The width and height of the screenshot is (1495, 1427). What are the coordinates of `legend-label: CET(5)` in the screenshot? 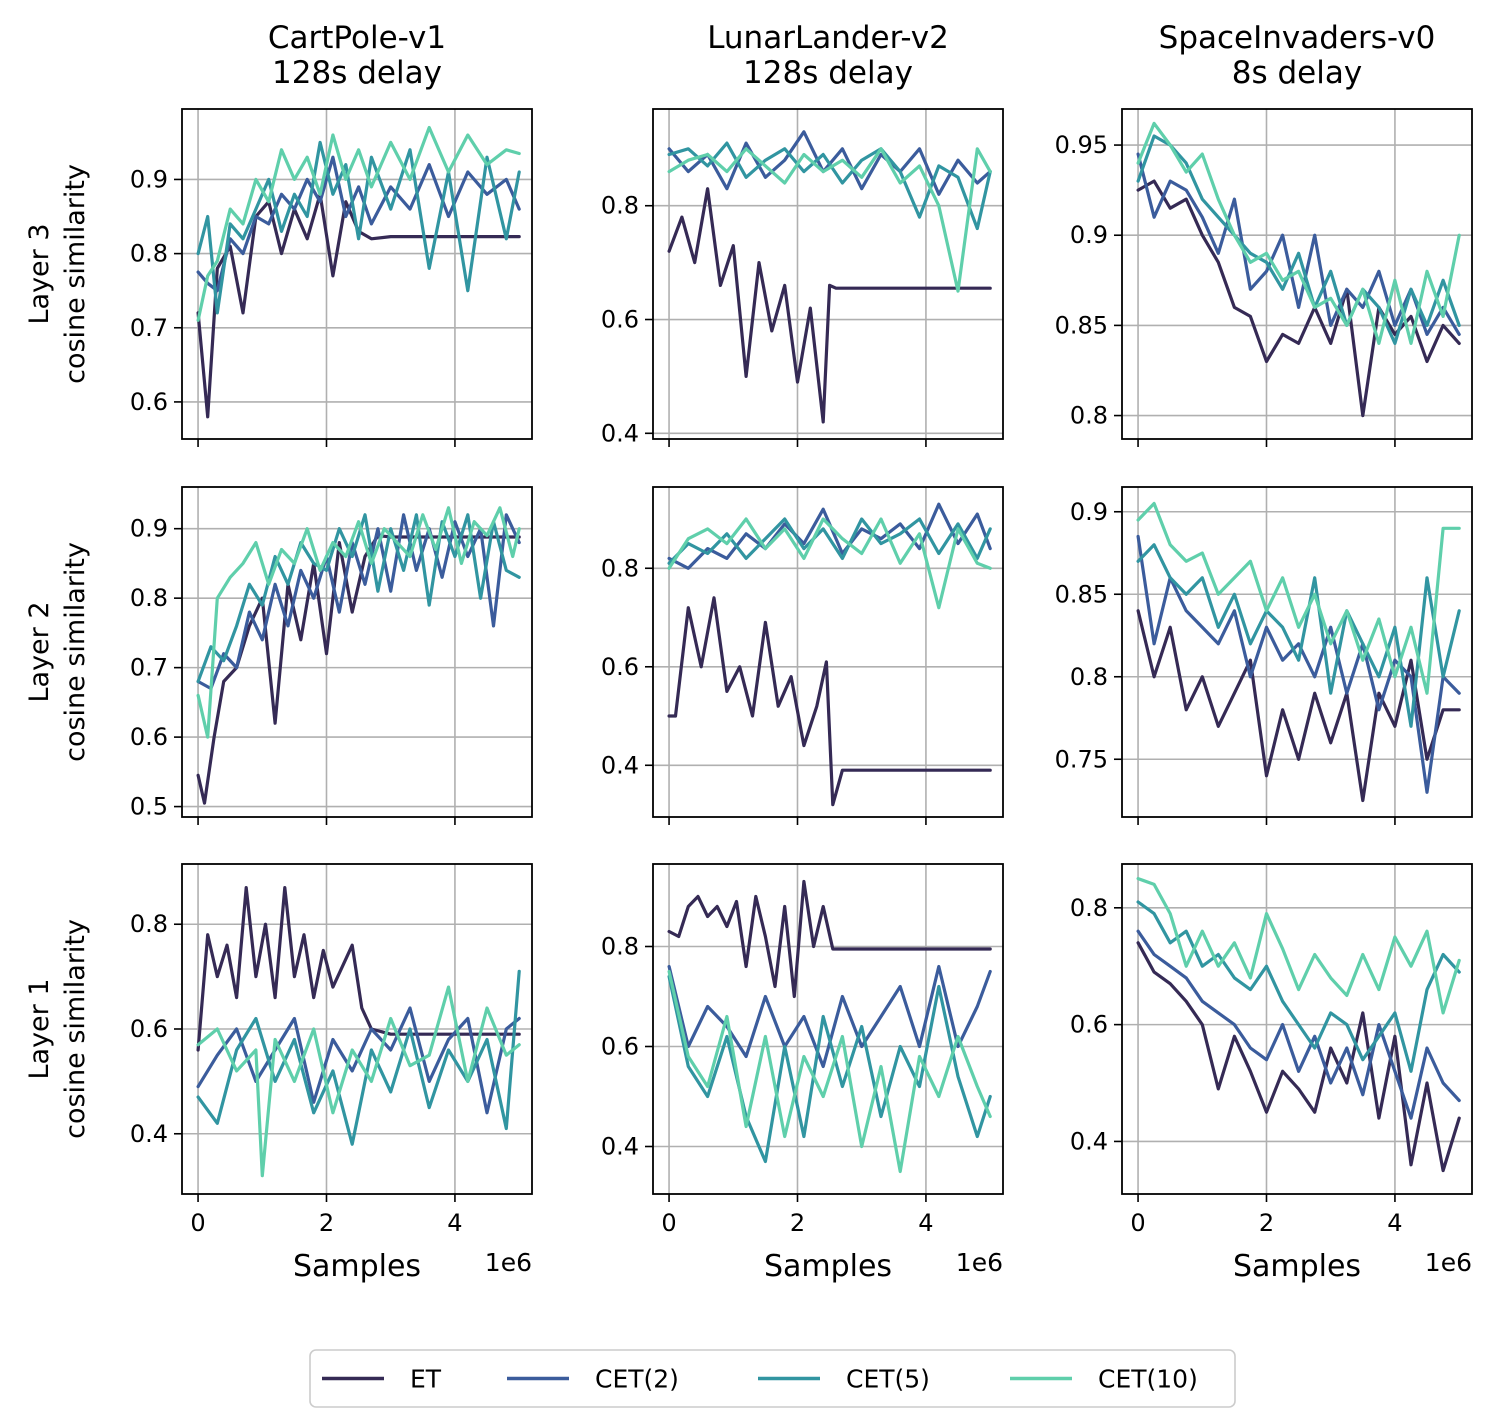 It's located at (888, 1379).